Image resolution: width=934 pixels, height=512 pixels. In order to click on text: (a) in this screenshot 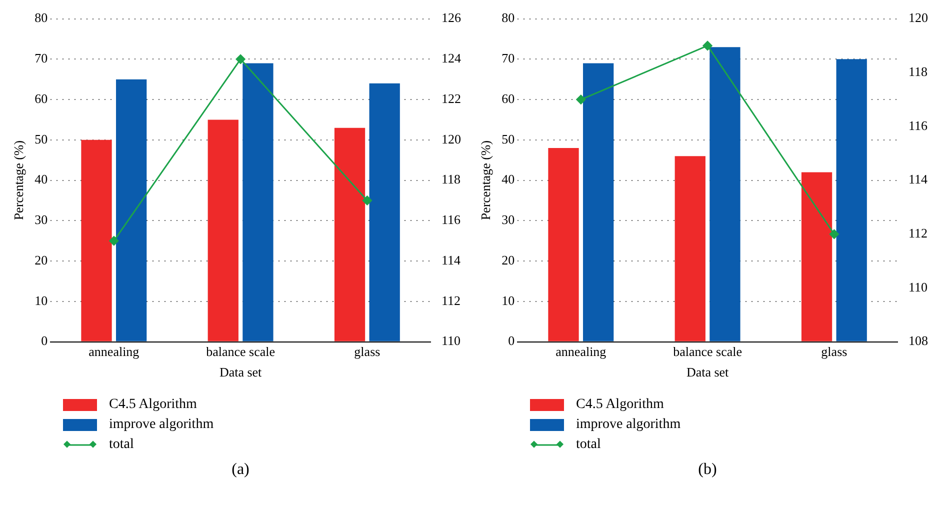, I will do `click(240, 470)`.